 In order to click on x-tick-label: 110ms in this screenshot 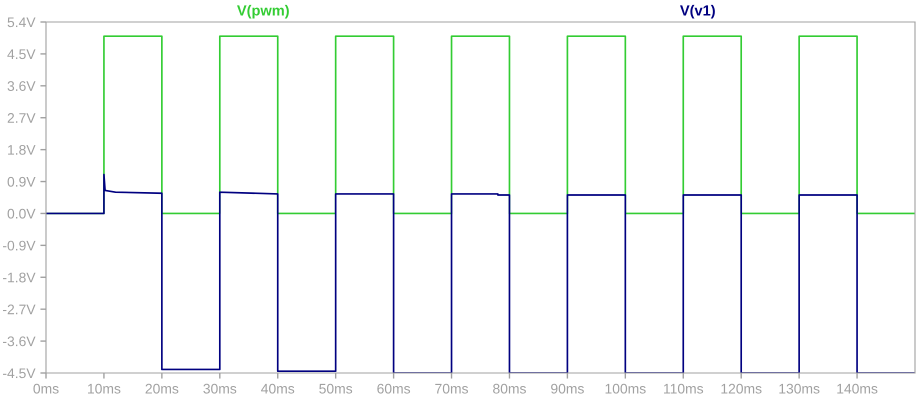, I will do `click(684, 389)`.